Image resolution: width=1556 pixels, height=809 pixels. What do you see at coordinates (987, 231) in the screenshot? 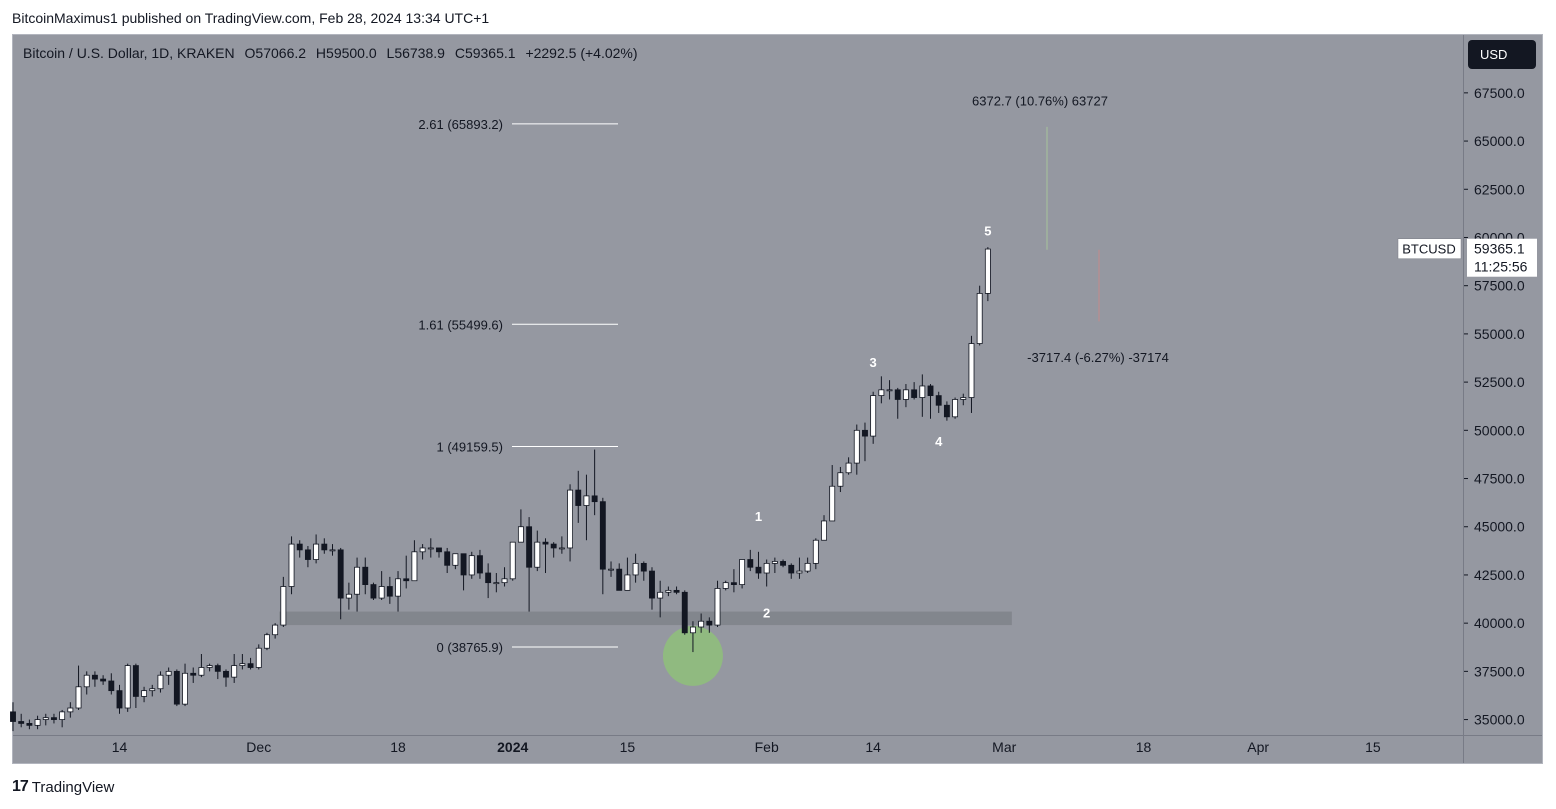
I see `wave-label: 5` at bounding box center [987, 231].